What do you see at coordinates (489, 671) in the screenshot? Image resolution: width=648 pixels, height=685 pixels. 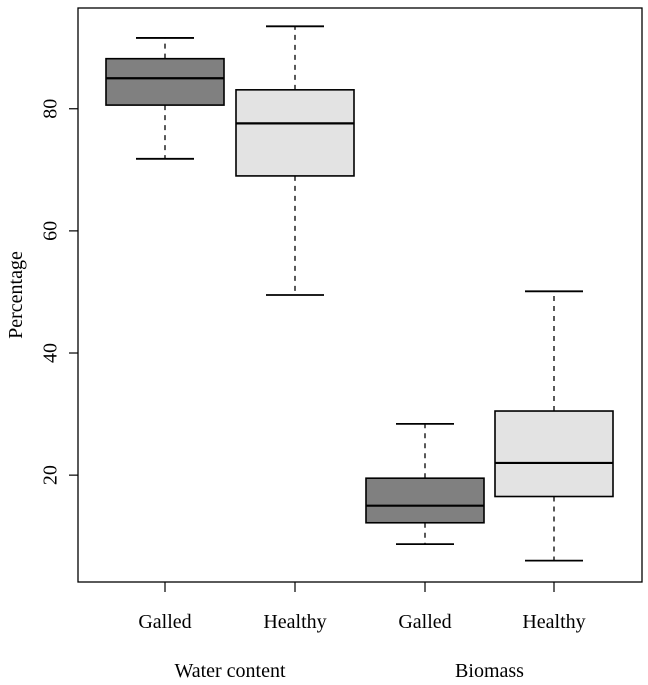 I see `group-label: Biomass` at bounding box center [489, 671].